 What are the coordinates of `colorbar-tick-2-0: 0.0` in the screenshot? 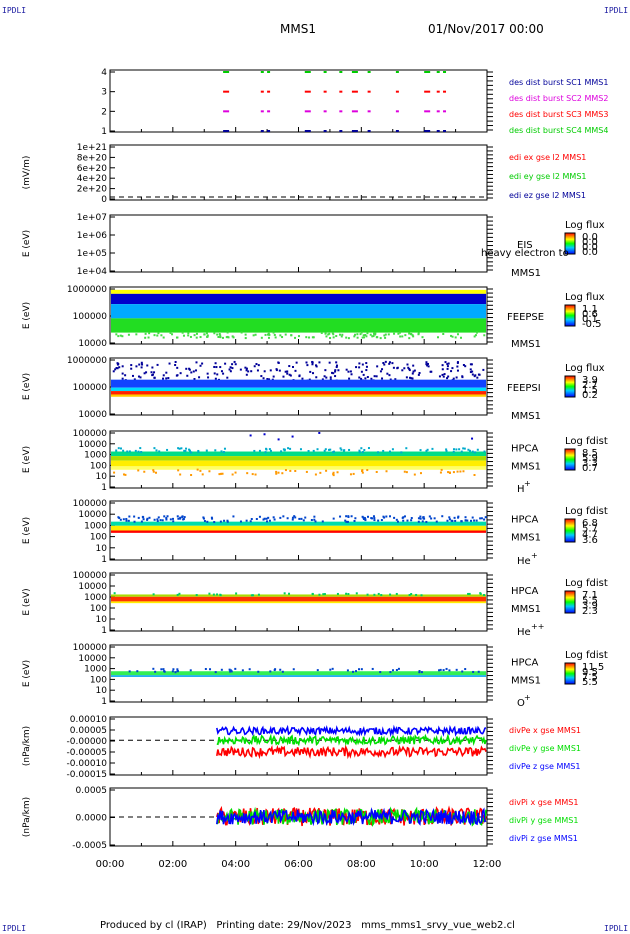 It's located at (590, 237).